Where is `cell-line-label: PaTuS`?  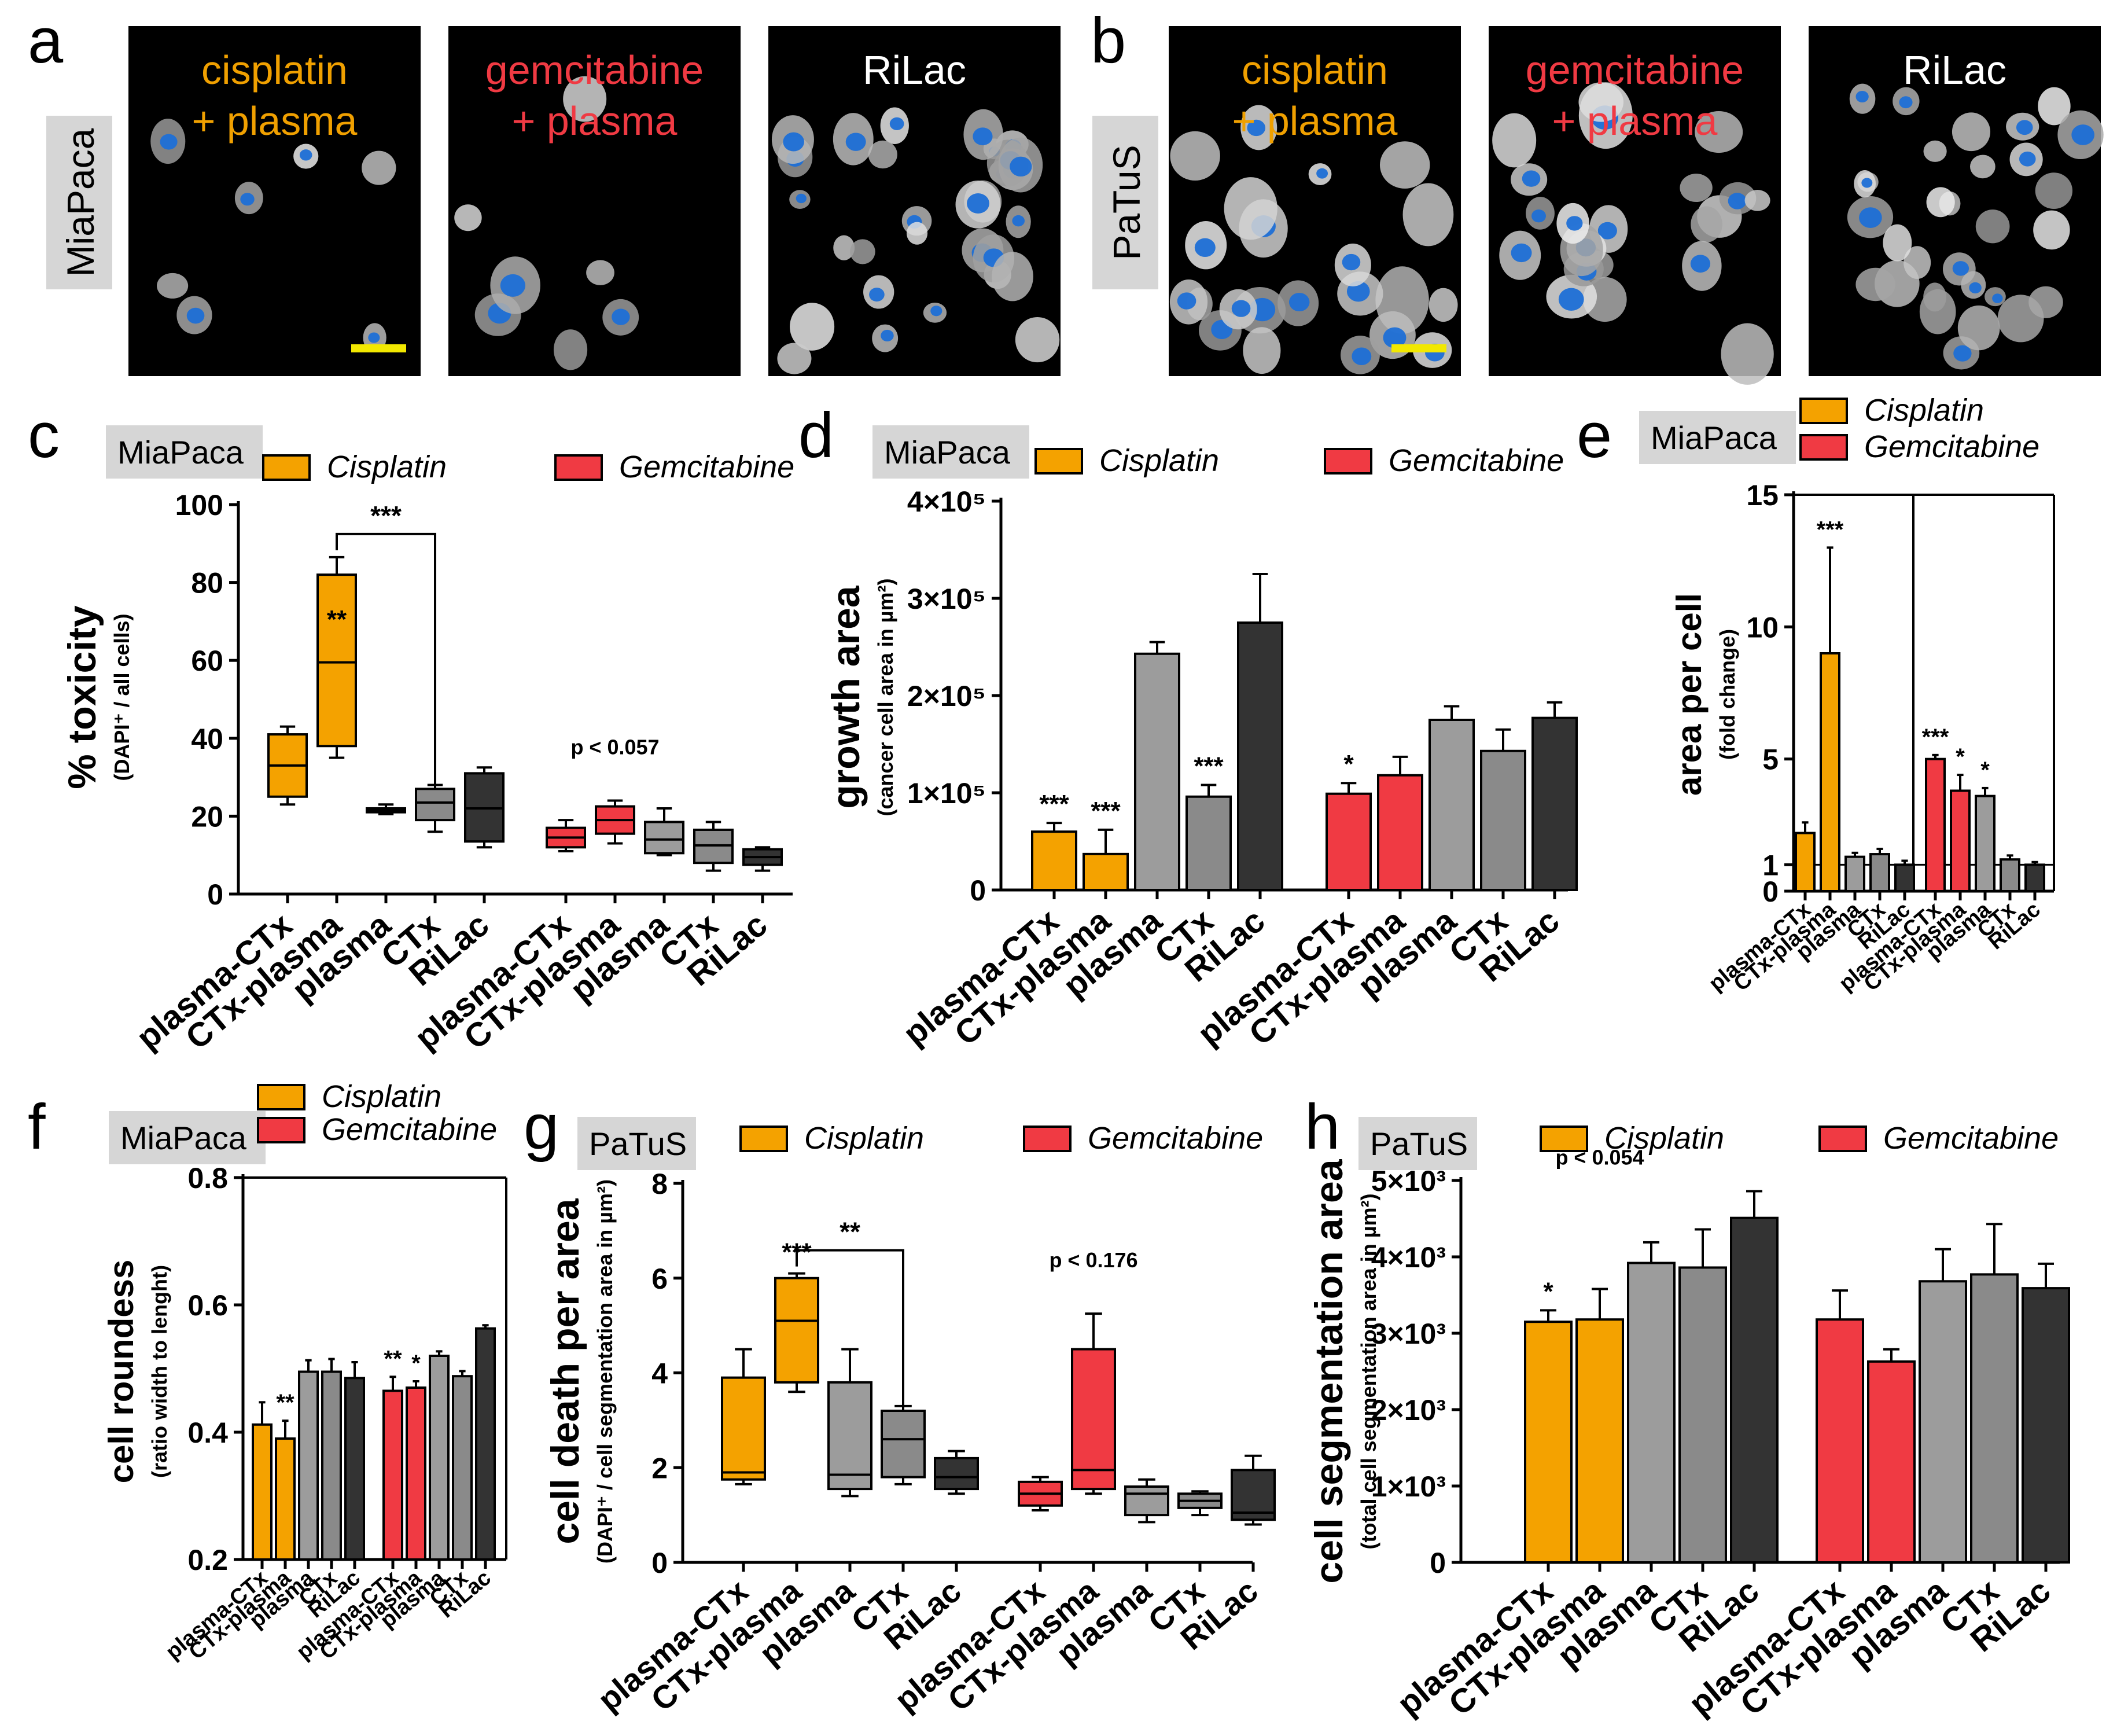 cell-line-label: PaTuS is located at coordinates (1126, 202).